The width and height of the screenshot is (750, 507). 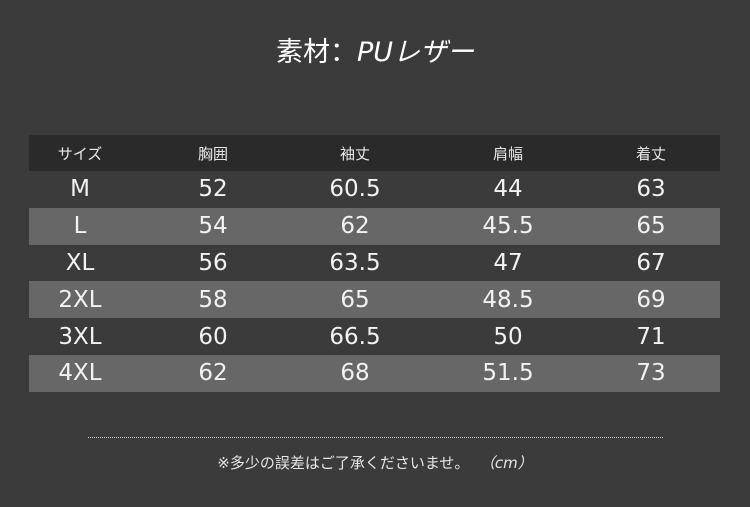 What do you see at coordinates (213, 226) in the screenshot?
I see `table-cell: 54` at bounding box center [213, 226].